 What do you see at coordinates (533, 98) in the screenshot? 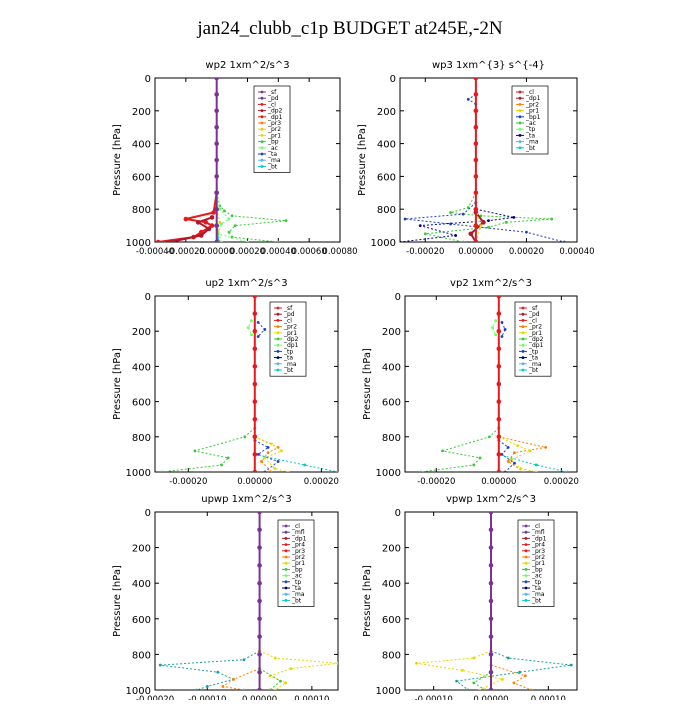
I see `legend-entry: _dp1` at bounding box center [533, 98].